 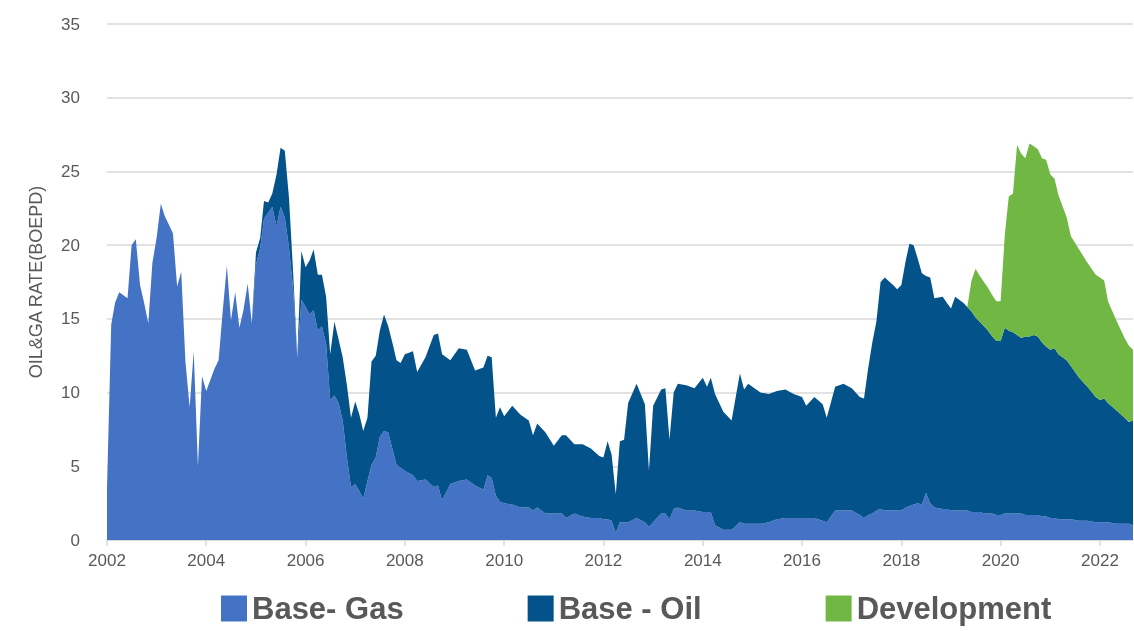 I want to click on legend-label: Development, so click(x=954, y=608).